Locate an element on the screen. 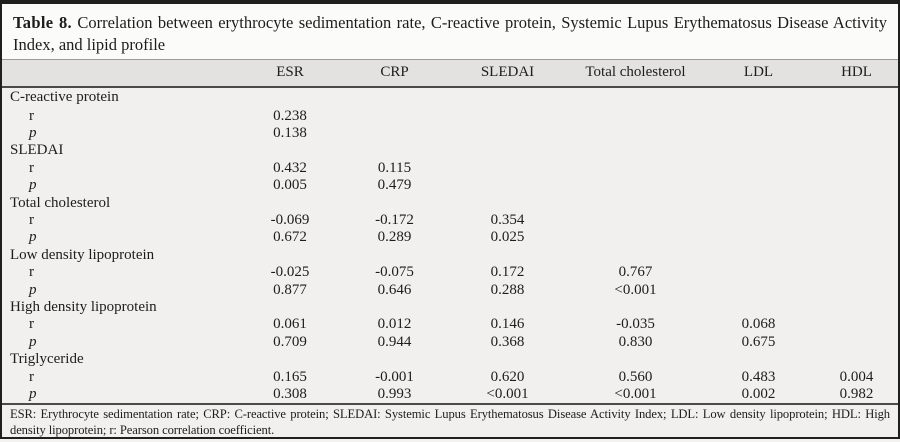  cell: 0.368 is located at coordinates (507, 341).